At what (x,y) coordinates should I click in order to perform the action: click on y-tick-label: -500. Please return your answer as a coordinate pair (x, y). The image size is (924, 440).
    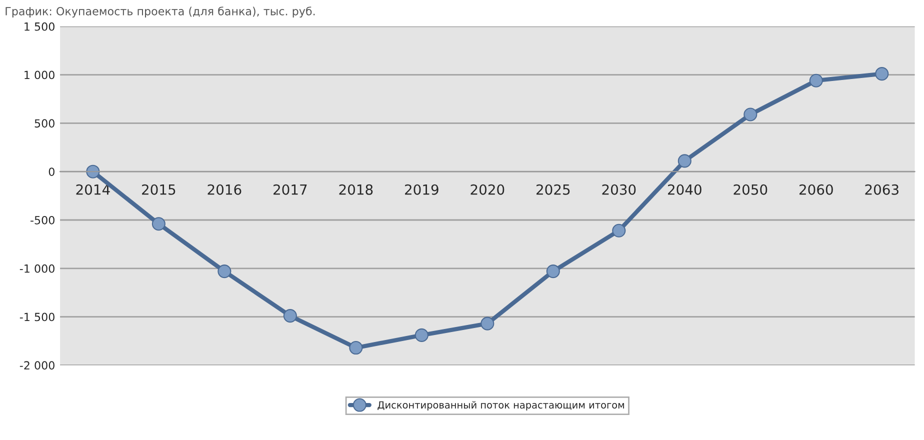
    Looking at the image, I should click on (42, 220).